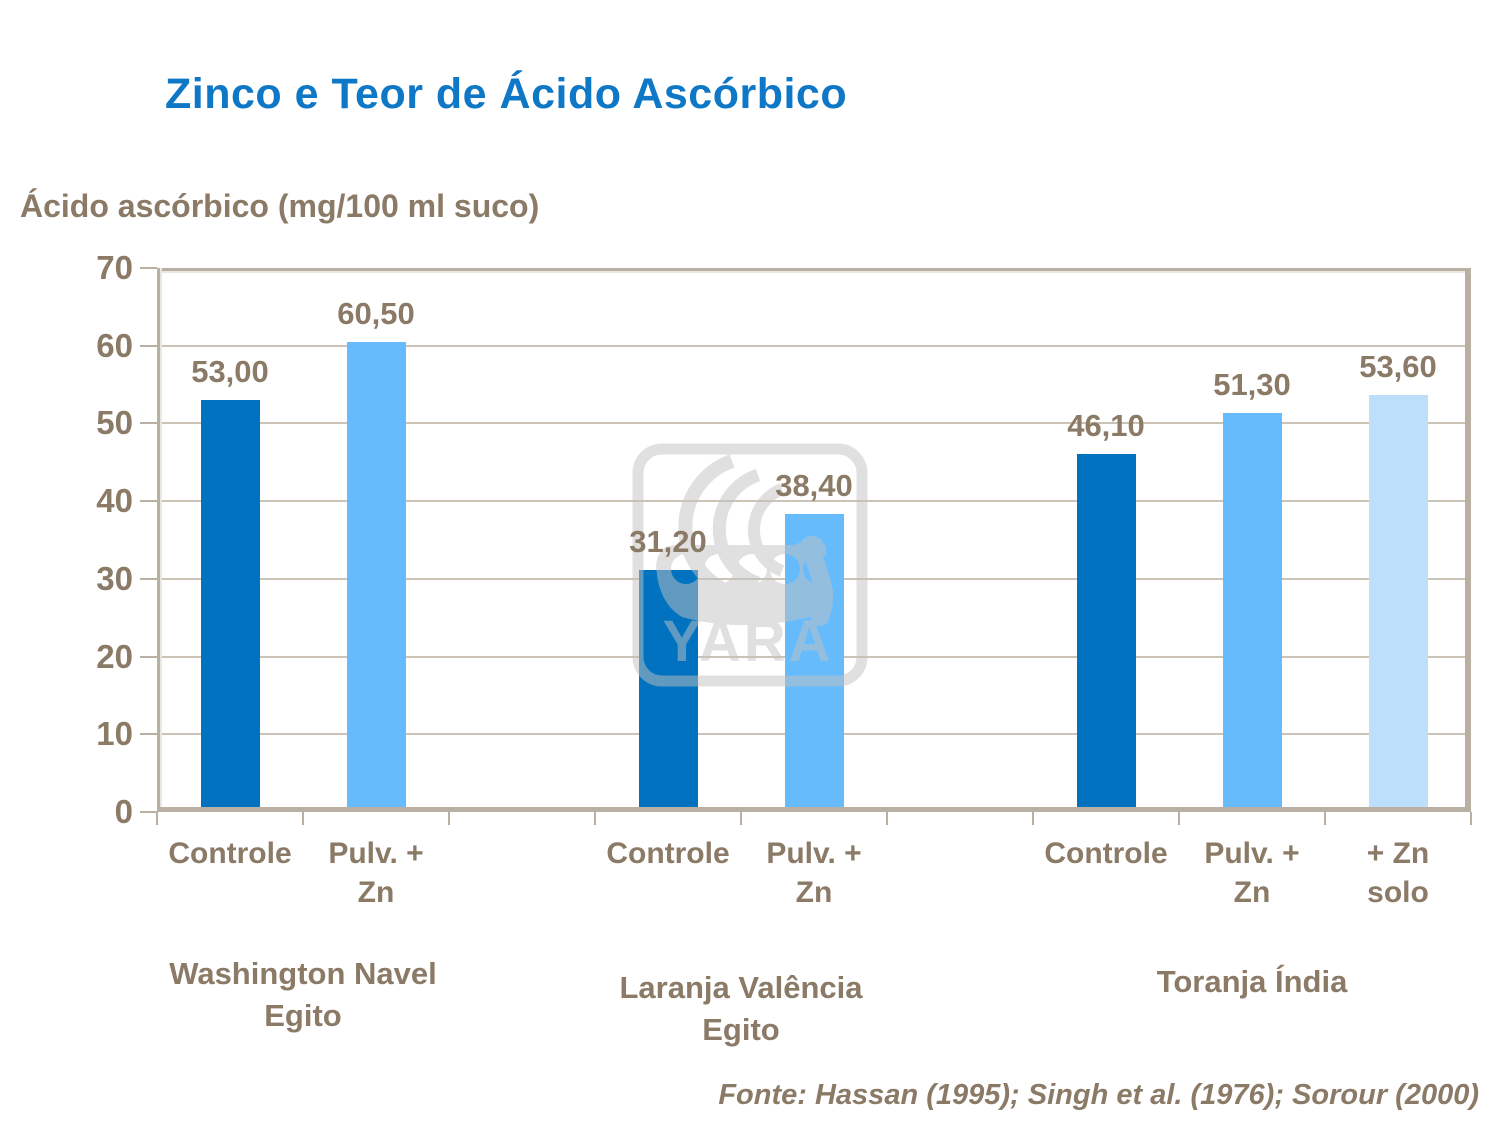 This screenshot has height=1125, width=1501. I want to click on bar-value-label: 31,20, so click(668, 541).